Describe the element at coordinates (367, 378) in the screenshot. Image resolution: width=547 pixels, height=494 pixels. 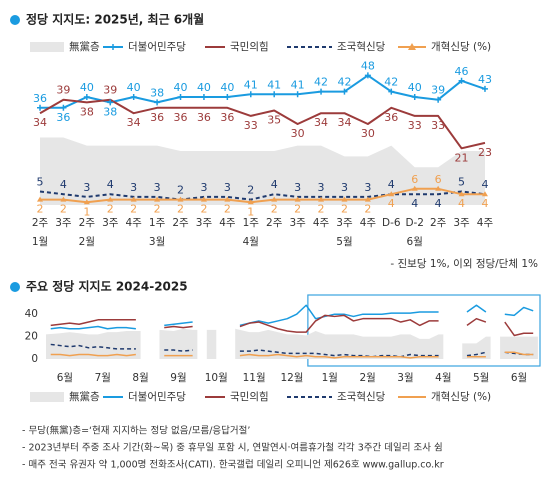
I see `x-tick-label: 2월` at that location.